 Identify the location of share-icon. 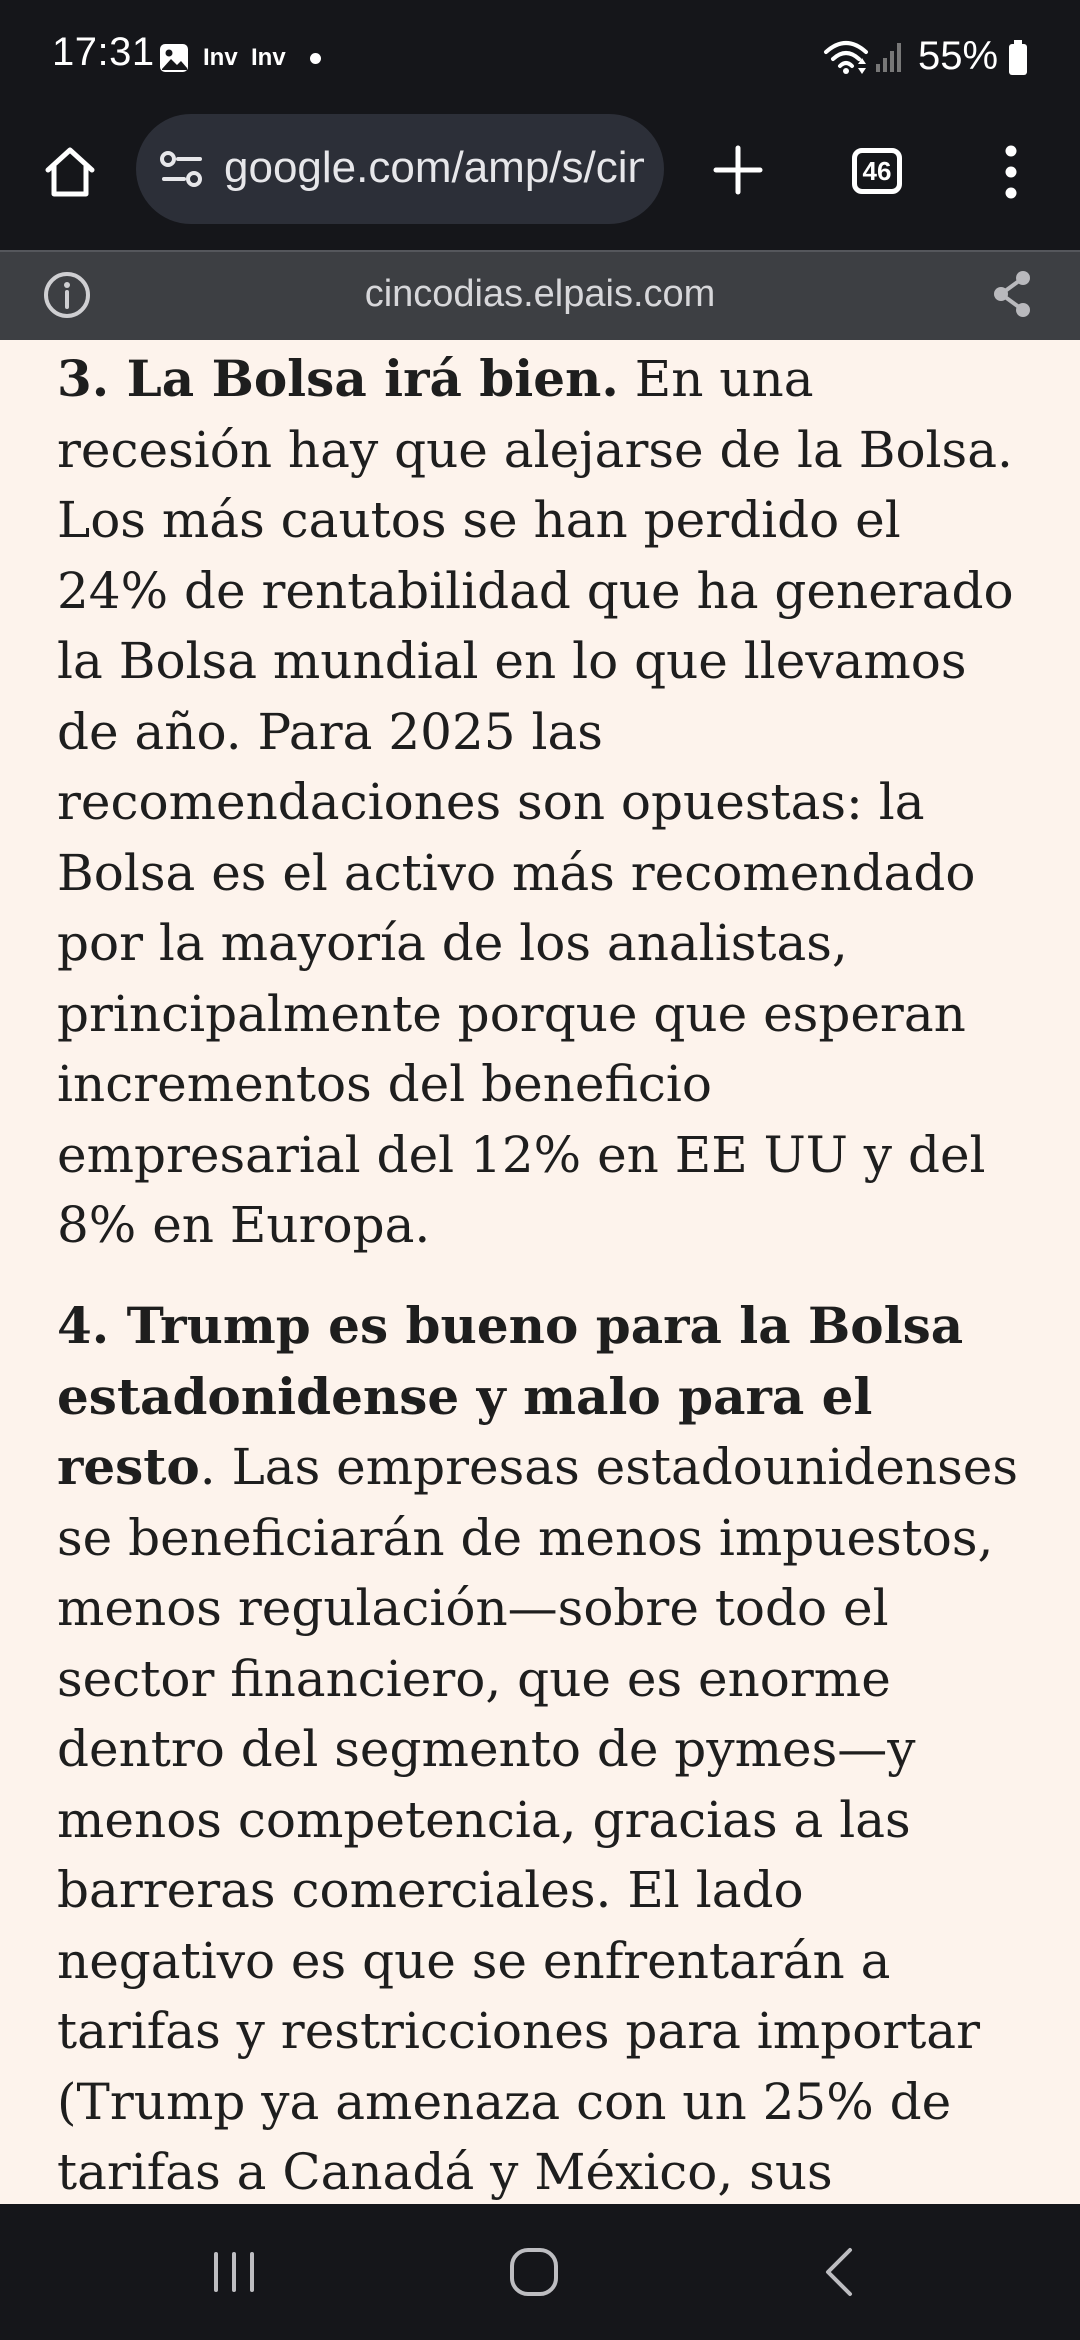
(1012, 294).